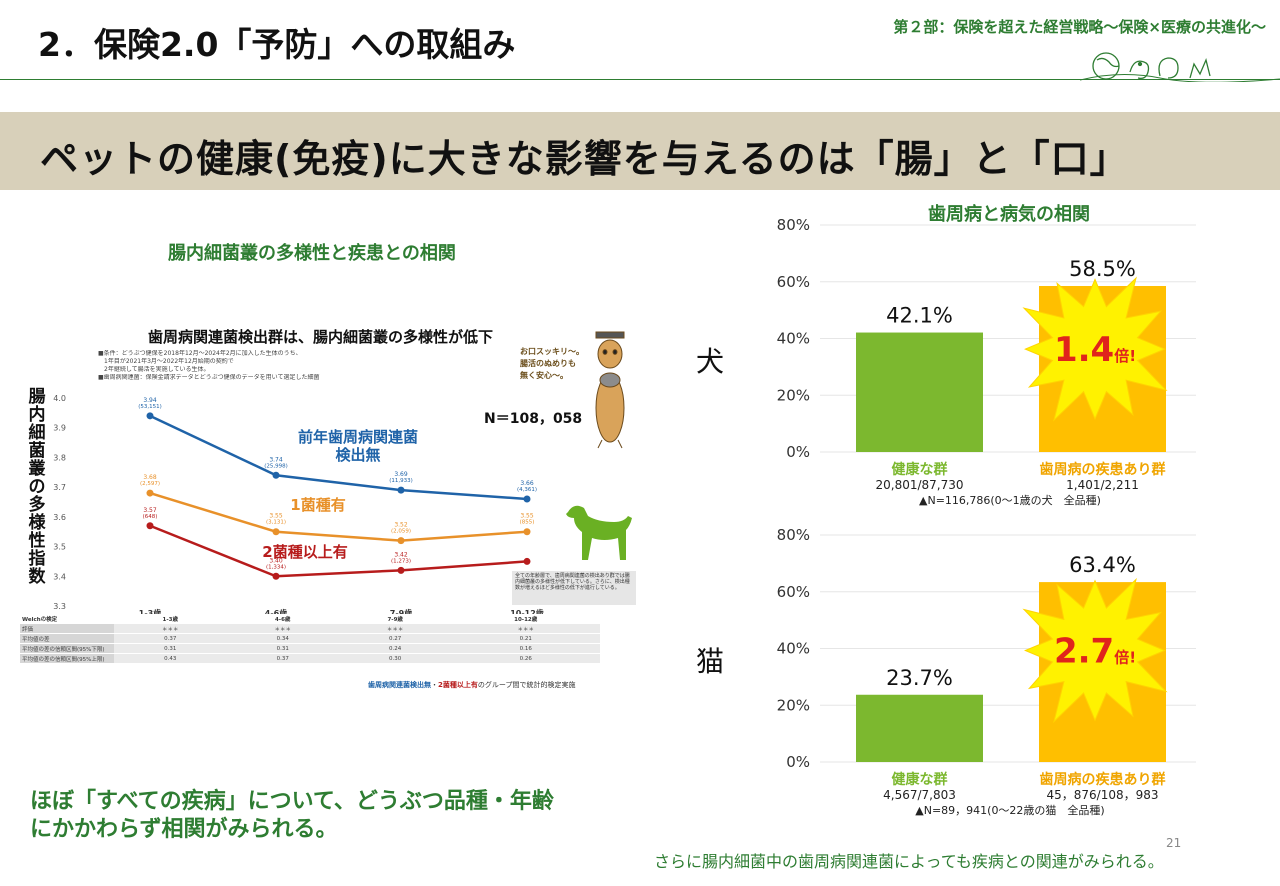 The height and width of the screenshot is (886, 1280). I want to click on table-cell: 0.31, so click(170, 648).